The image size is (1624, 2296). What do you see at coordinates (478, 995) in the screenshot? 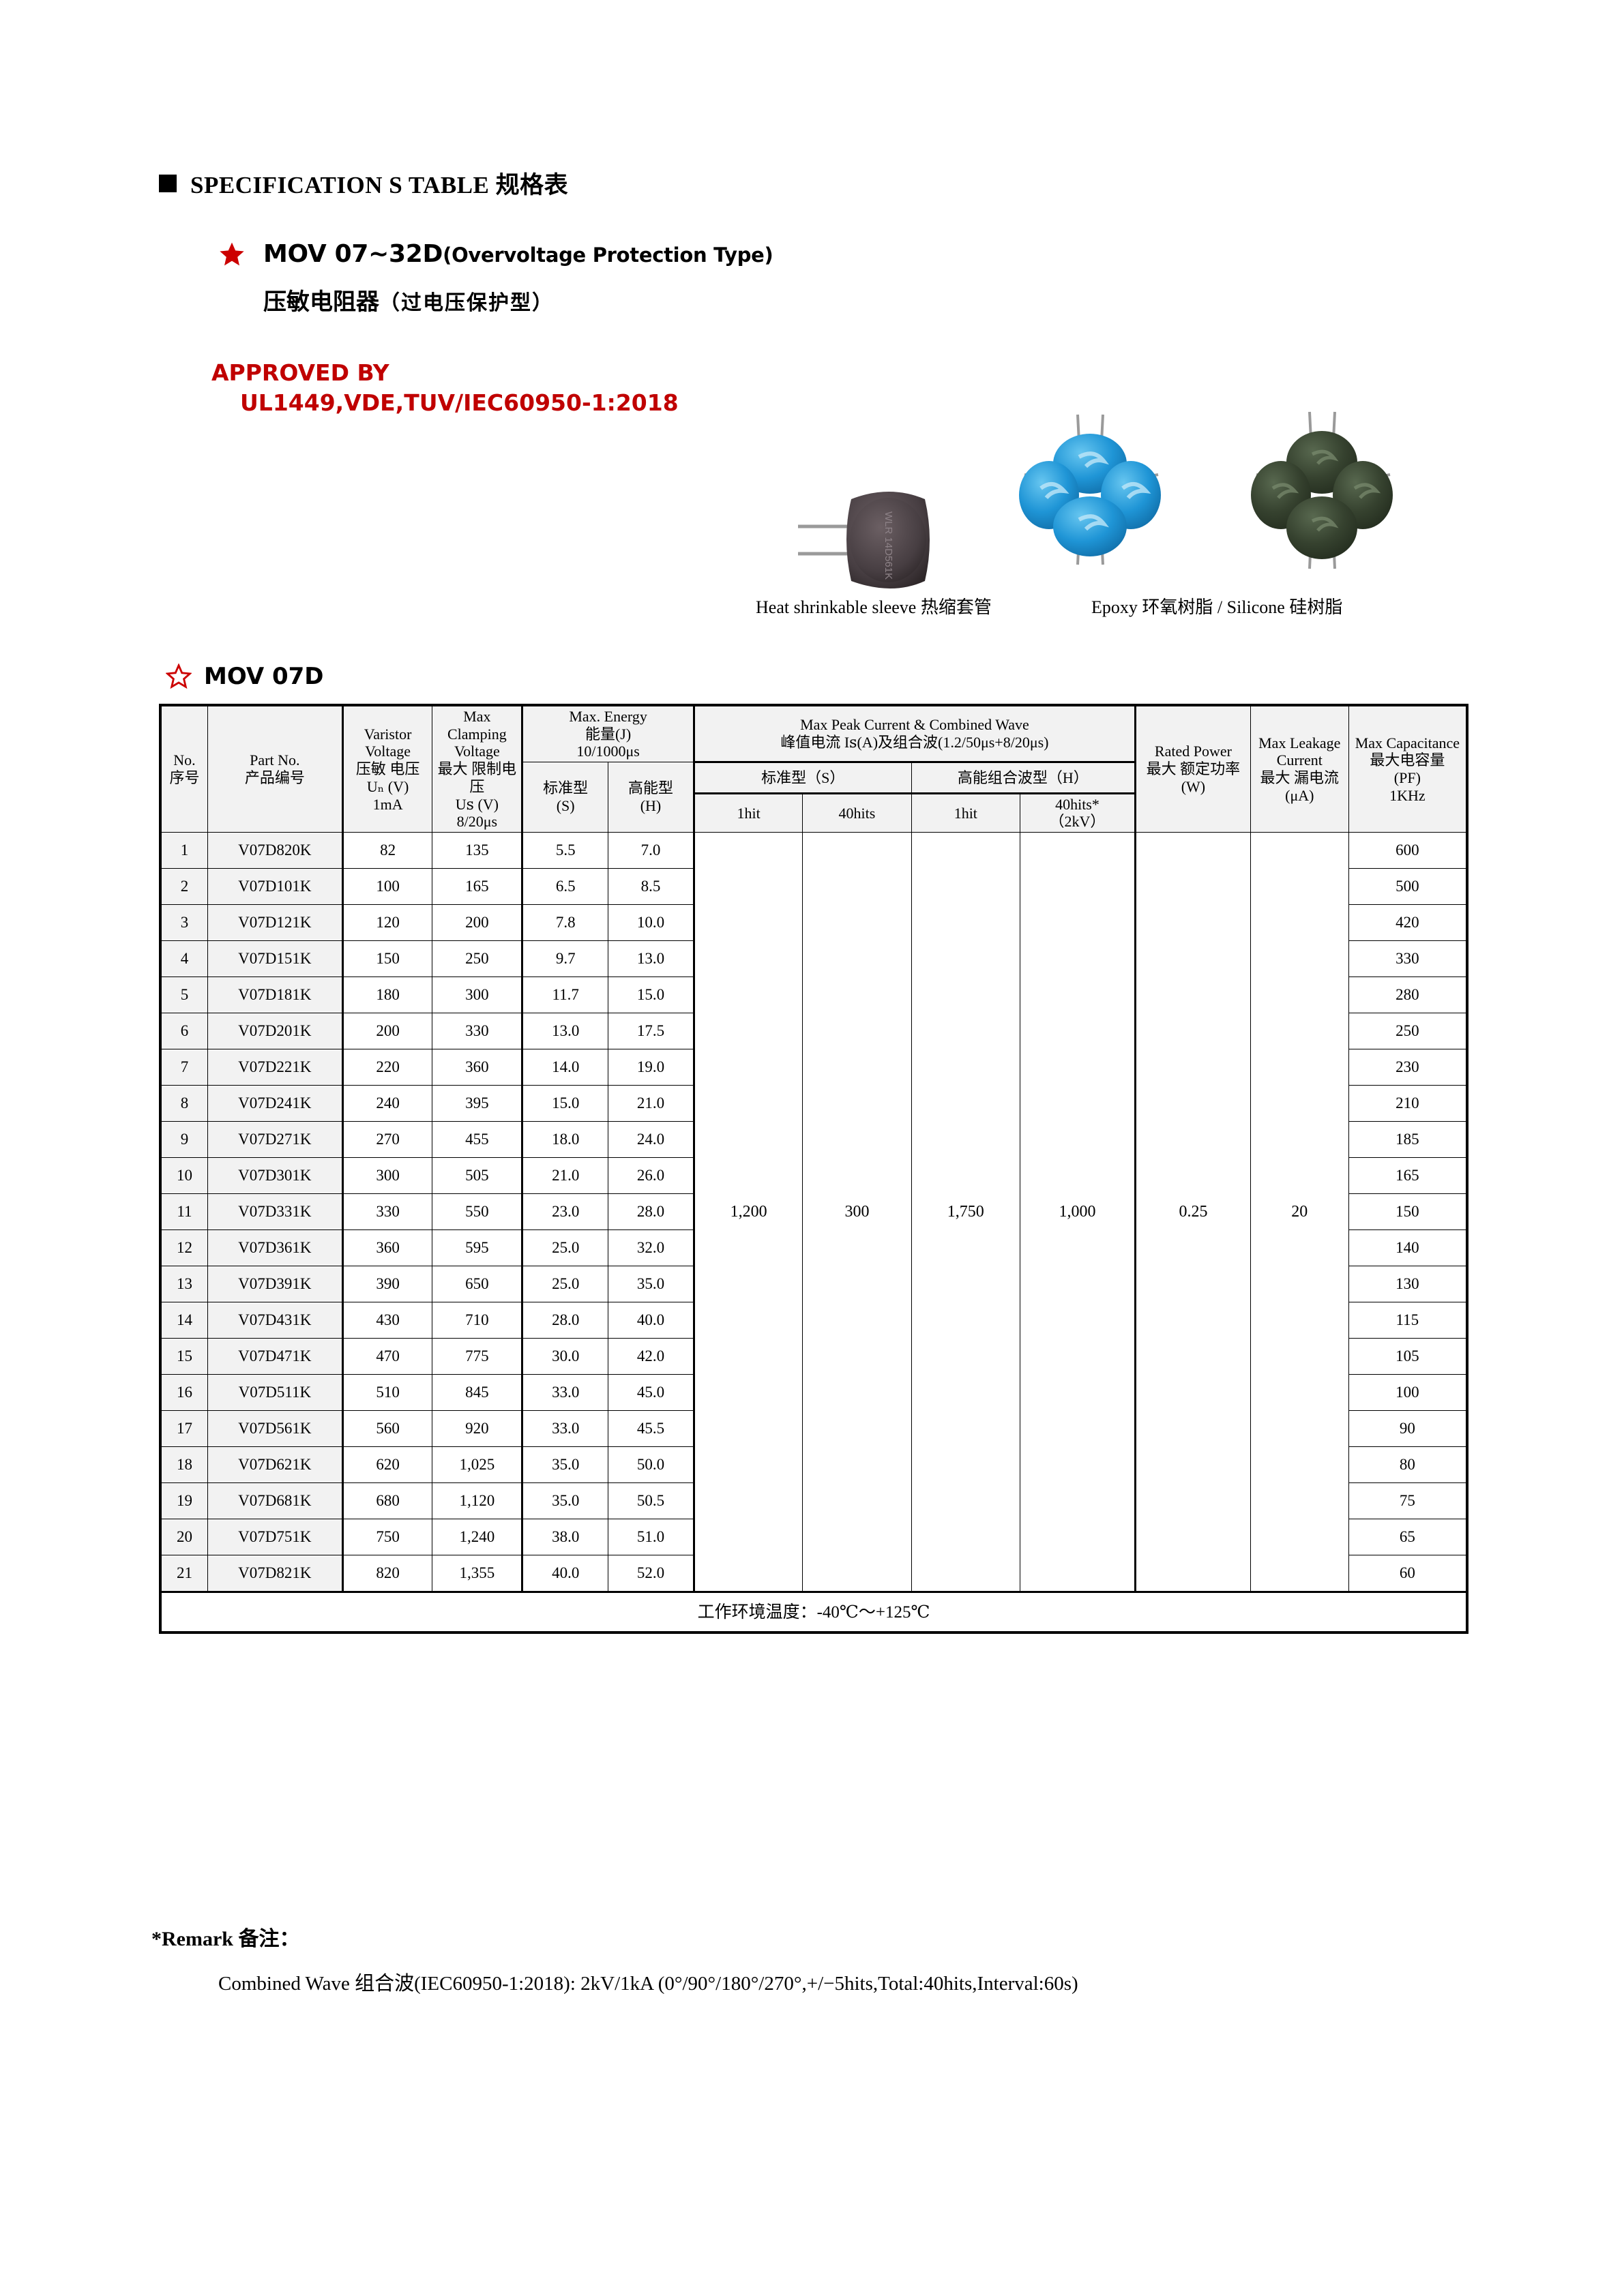
I see `cell-clamping-voltage: 300` at bounding box center [478, 995].